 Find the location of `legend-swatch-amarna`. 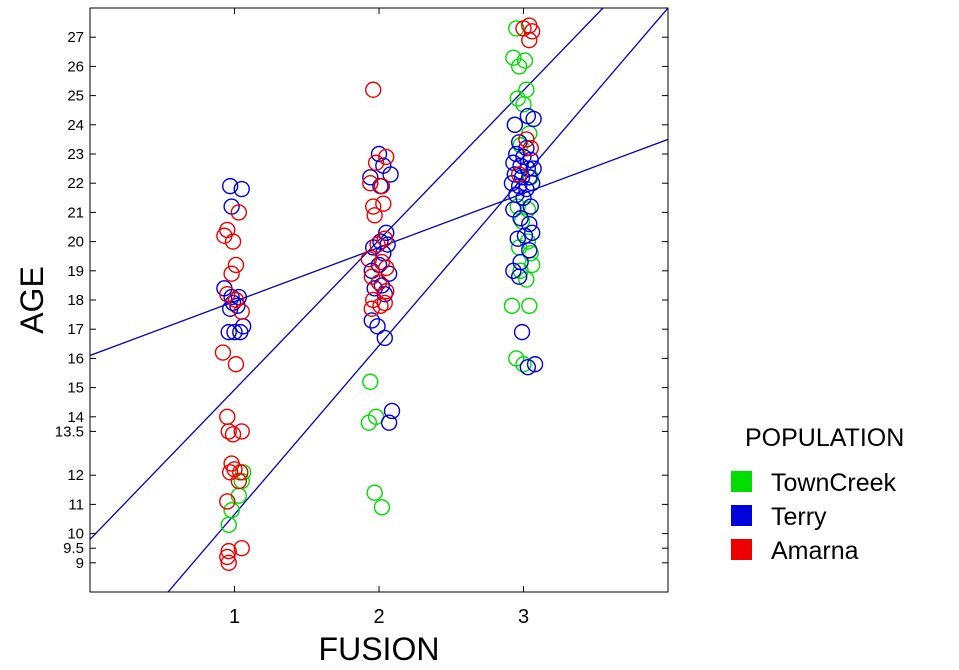

legend-swatch-amarna is located at coordinates (741, 549).